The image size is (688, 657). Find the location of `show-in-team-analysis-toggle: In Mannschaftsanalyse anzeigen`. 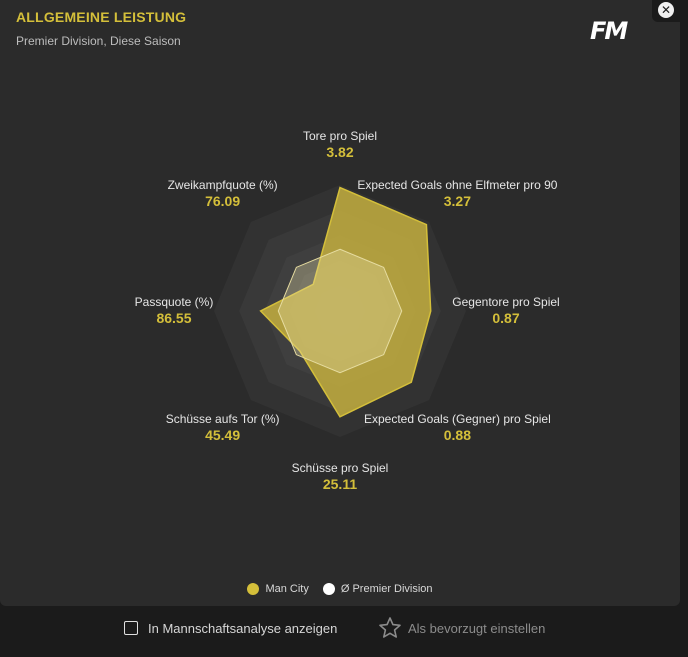

show-in-team-analysis-toggle: In Mannschaftsanalyse anzeigen is located at coordinates (230, 628).